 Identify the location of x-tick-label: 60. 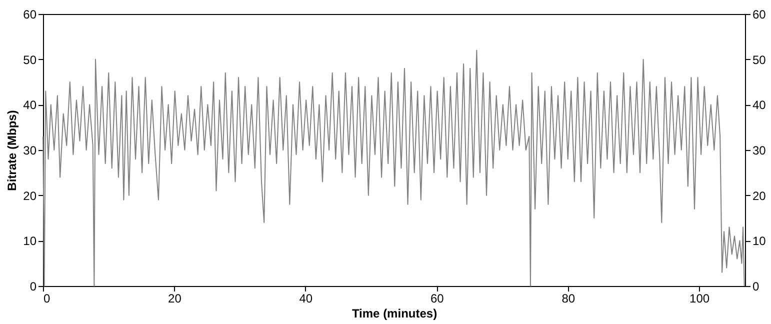
(437, 299).